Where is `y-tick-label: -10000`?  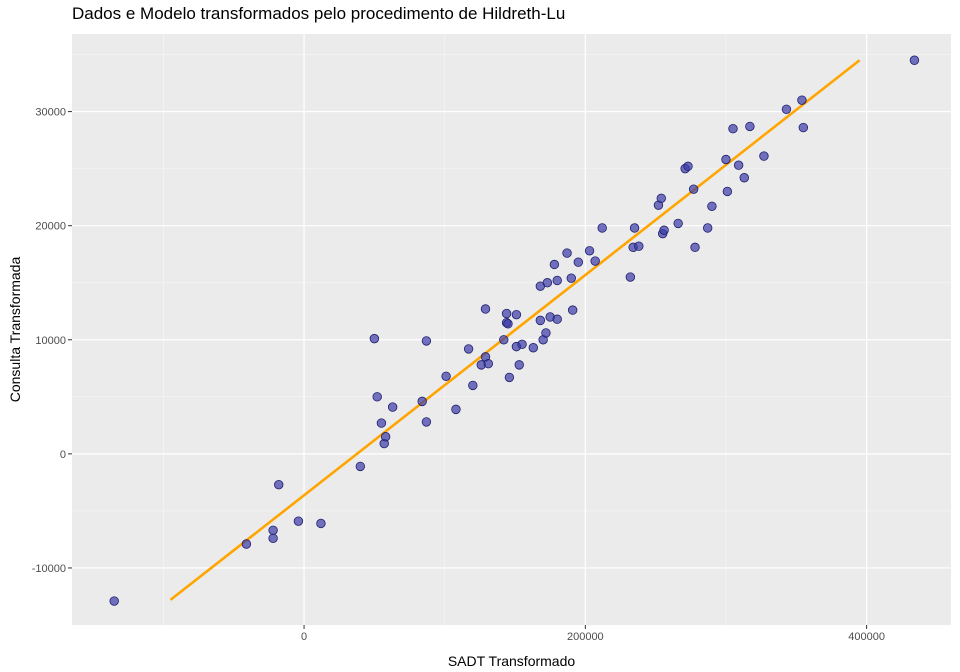 y-tick-label: -10000 is located at coordinates (49, 569).